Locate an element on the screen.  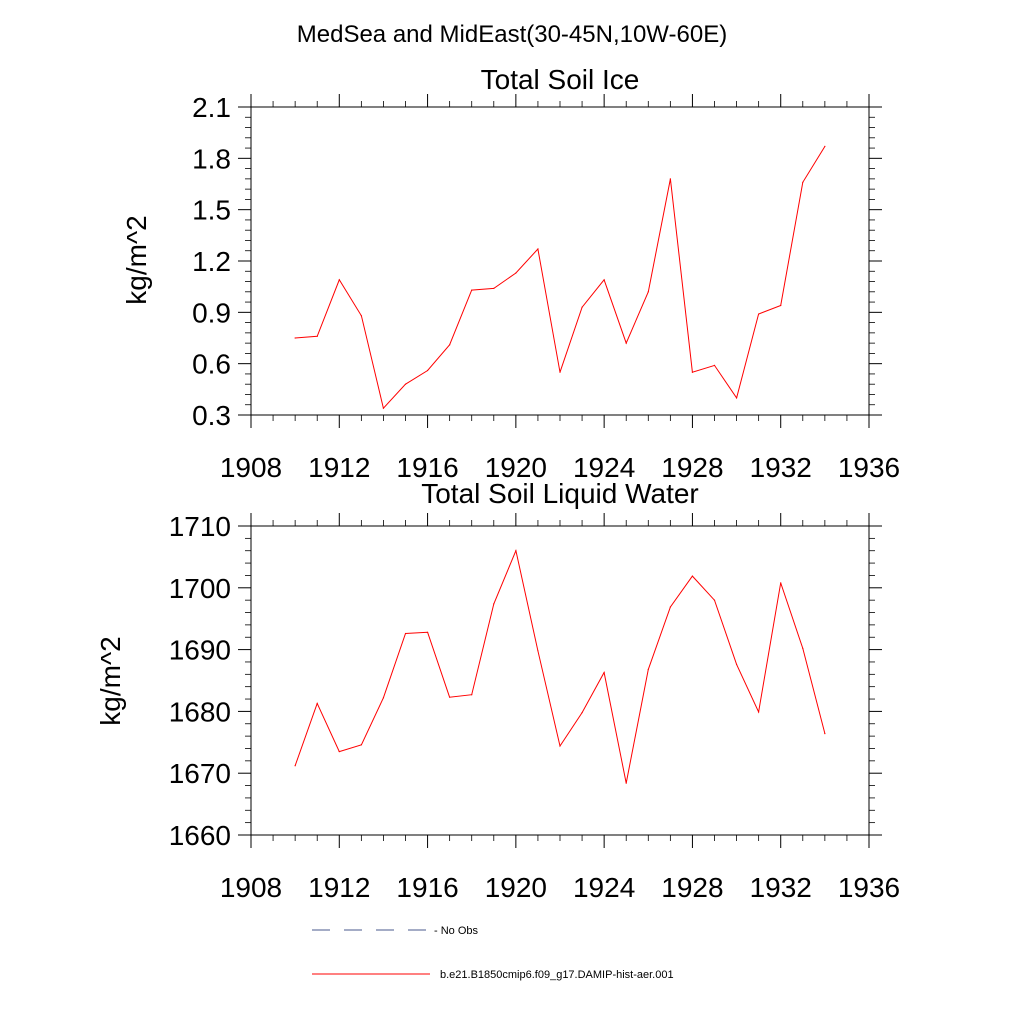
y-tick-label: 1.2 is located at coordinates (211, 261).